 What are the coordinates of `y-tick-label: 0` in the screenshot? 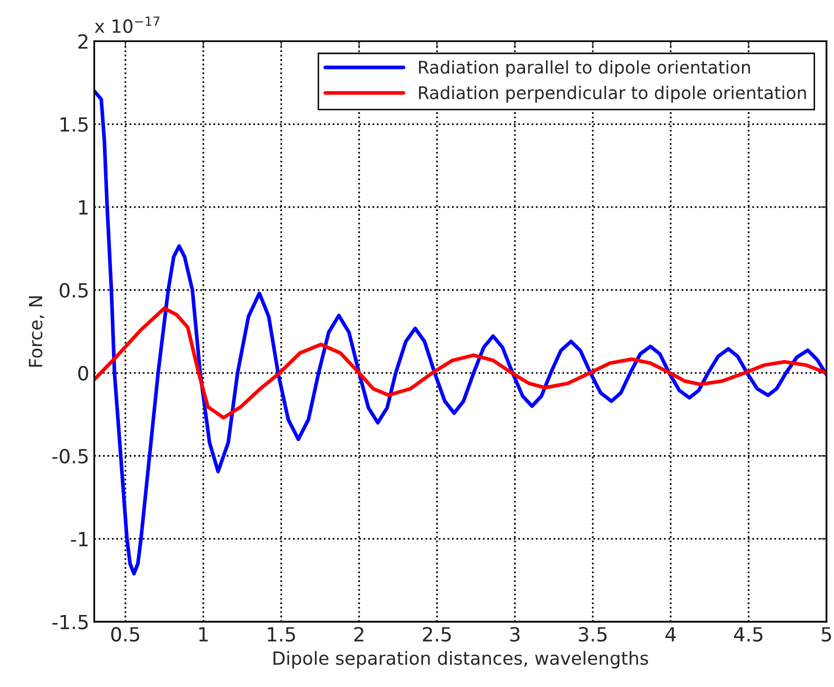 It's located at (83, 373).